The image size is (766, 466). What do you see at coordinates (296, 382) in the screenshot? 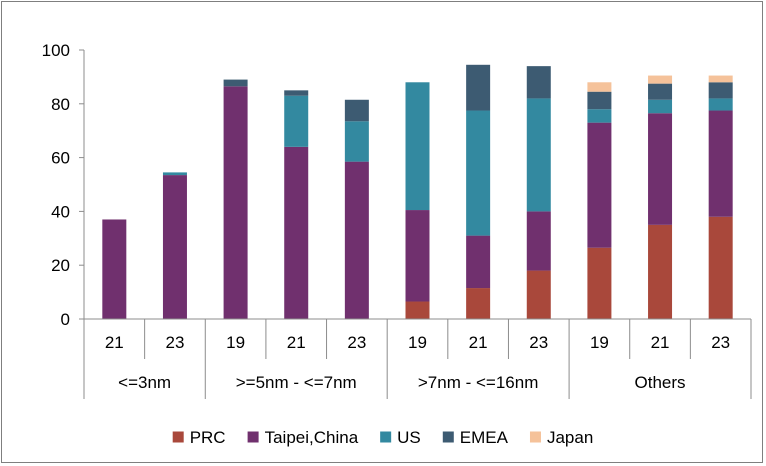
I see `x-group-label: >=5nm - <=7nm` at bounding box center [296, 382].